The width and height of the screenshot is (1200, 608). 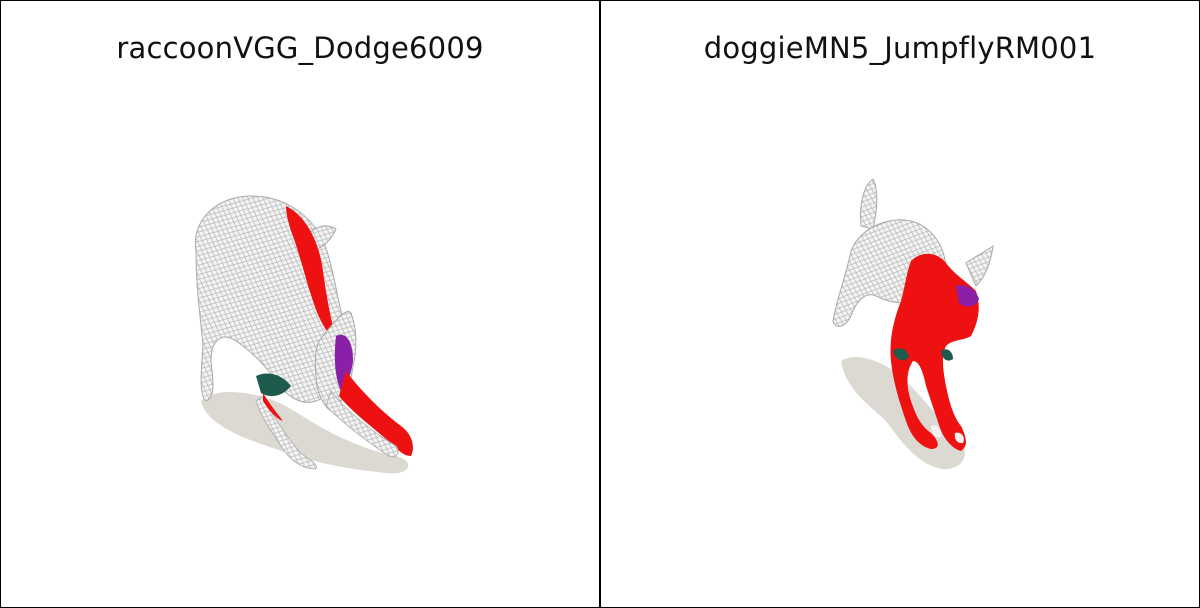 I want to click on raccoon-foreleg-mesh, so click(x=362, y=424).